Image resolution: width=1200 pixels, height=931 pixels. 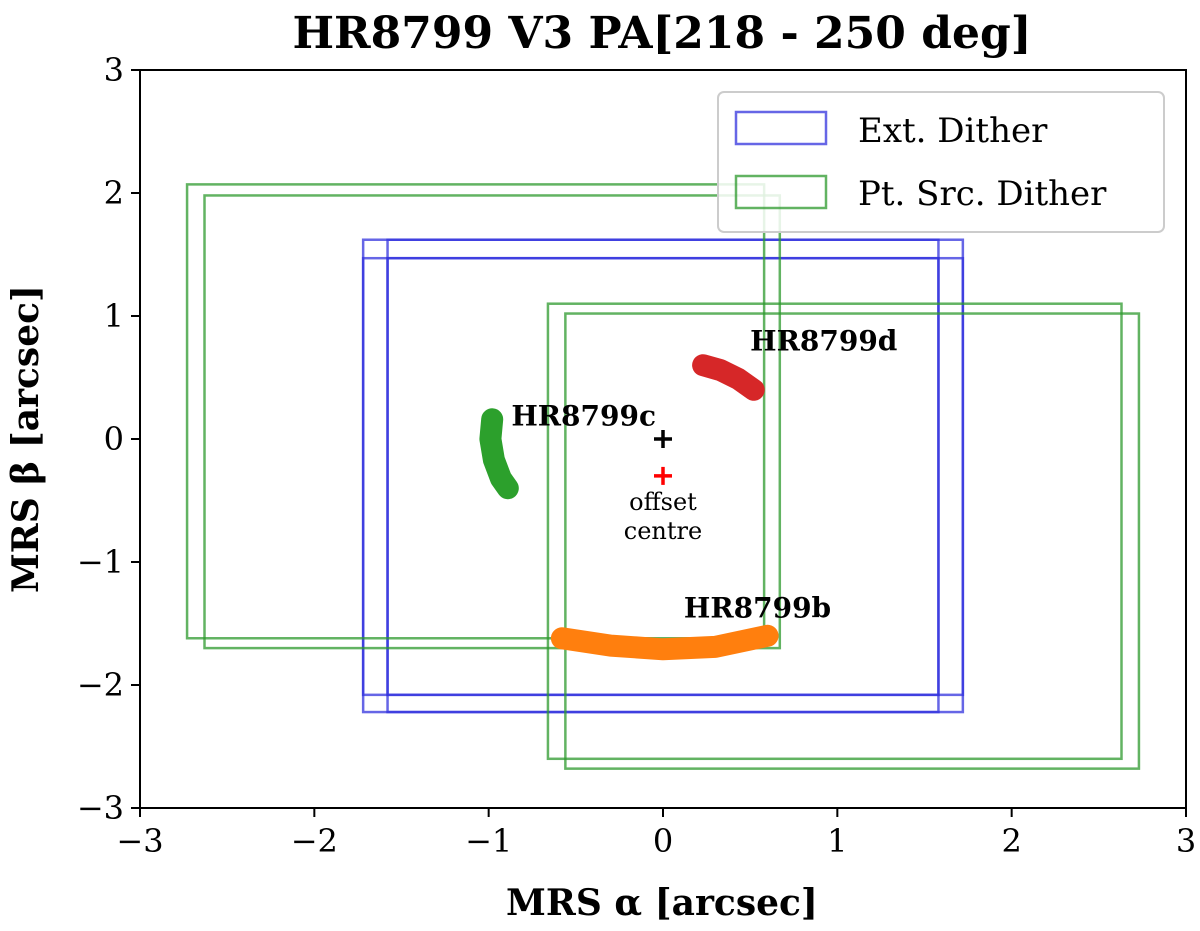 What do you see at coordinates (488, 841) in the screenshot?
I see `x-tick-label-2: −1` at bounding box center [488, 841].